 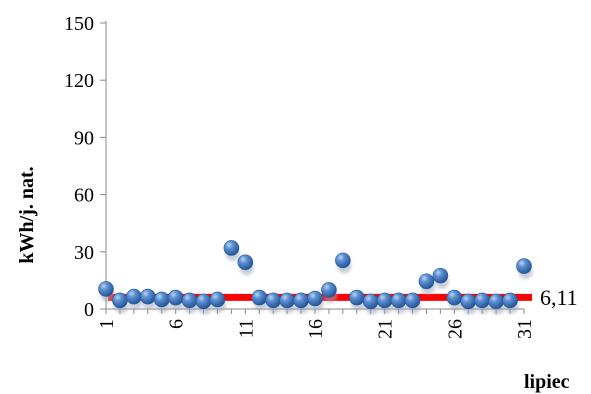 I want to click on y-axis-ticks: 0 30 60 90 120 150, so click(x=85, y=167).